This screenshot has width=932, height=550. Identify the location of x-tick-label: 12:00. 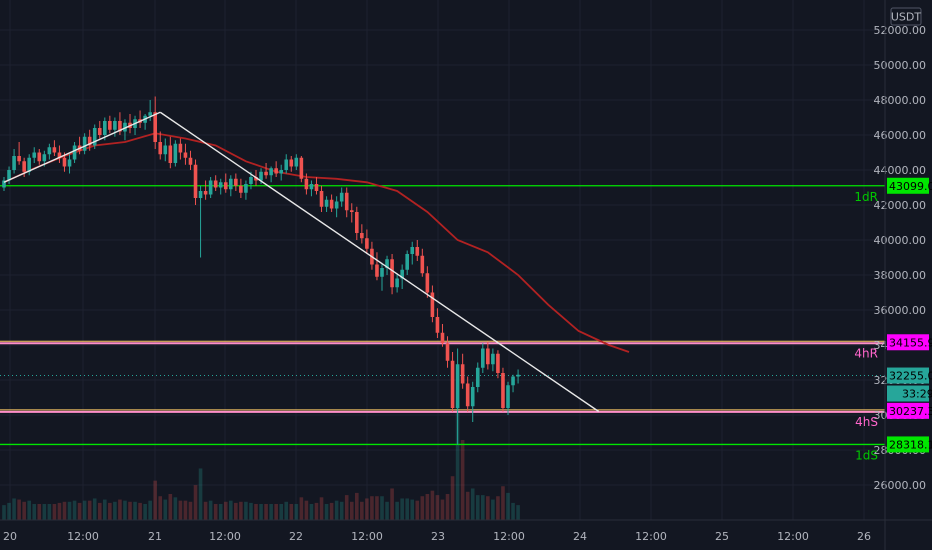
(793, 536).